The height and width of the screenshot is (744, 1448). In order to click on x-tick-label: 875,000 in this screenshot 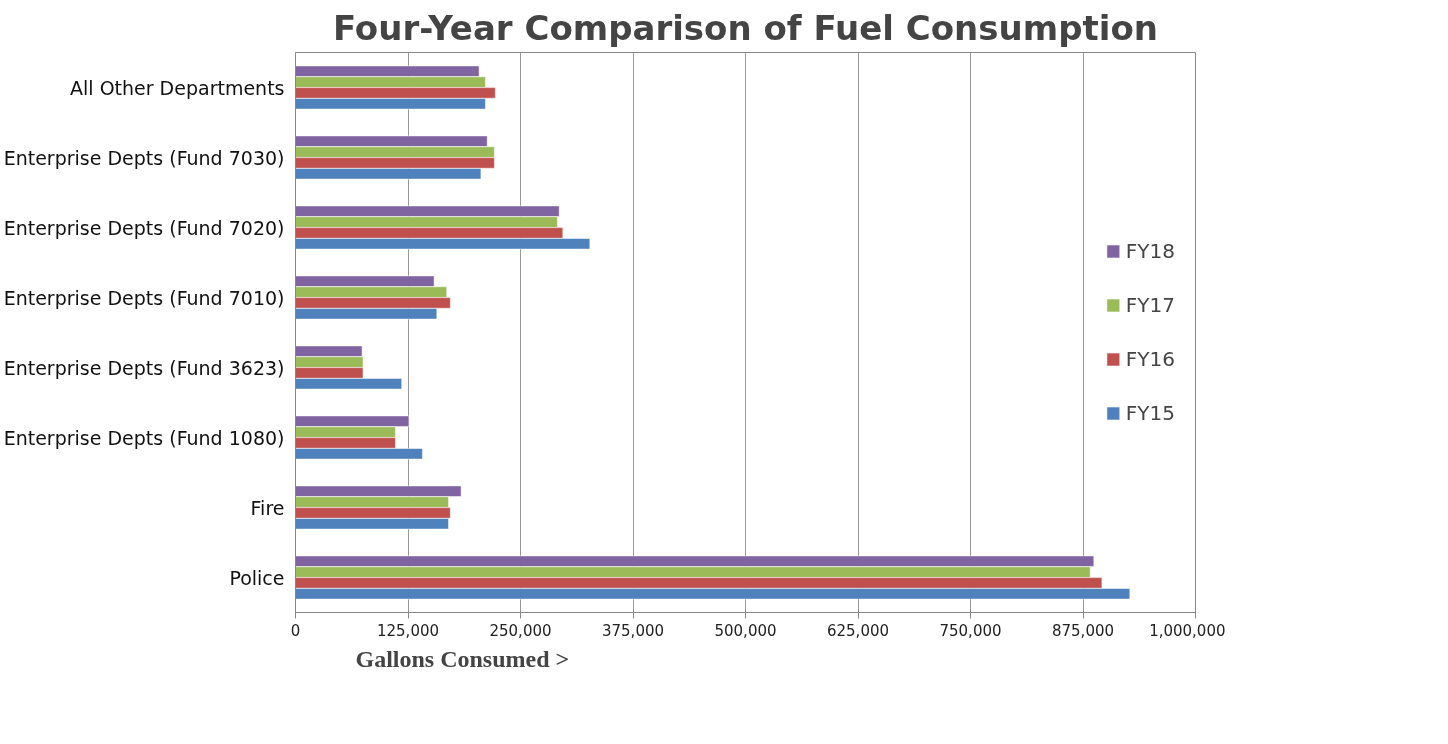, I will do `click(1083, 630)`.